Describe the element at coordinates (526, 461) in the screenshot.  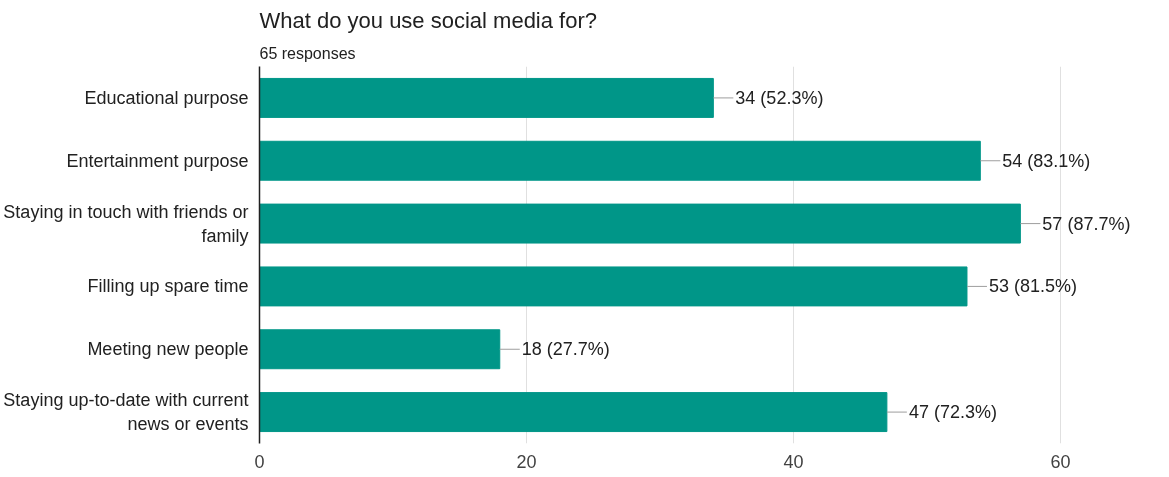
I see `x-tick-label: 20` at that location.